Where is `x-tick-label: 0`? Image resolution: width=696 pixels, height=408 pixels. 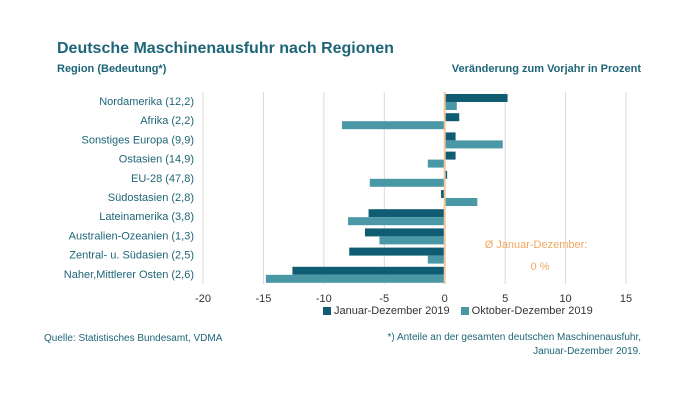
x-tick-label: 0 is located at coordinates (445, 299).